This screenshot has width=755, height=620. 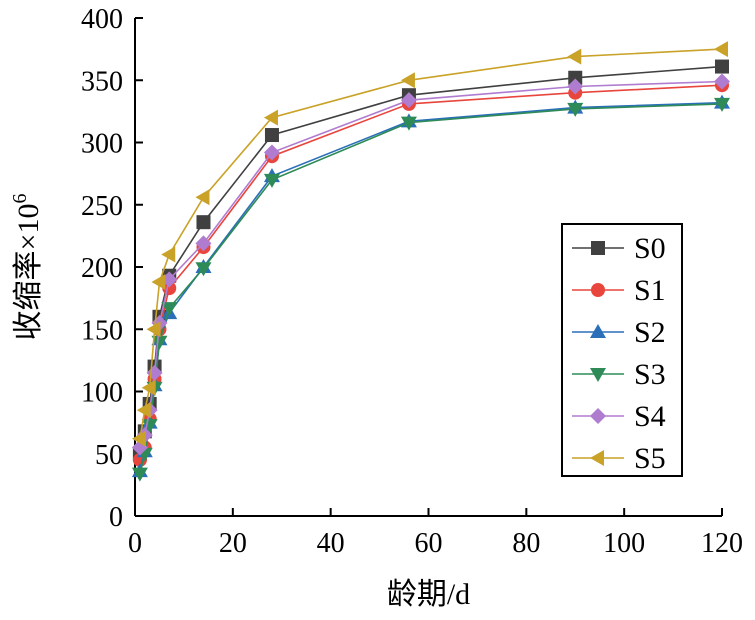 What do you see at coordinates (650, 416) in the screenshot?
I see `legend-label: S4` at bounding box center [650, 416].